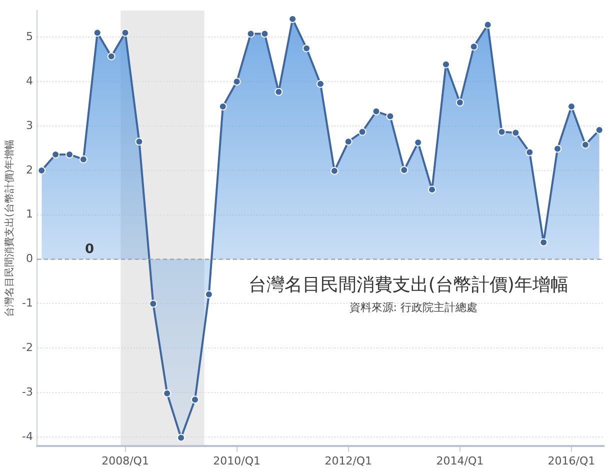  What do you see at coordinates (29, 125) in the screenshot?
I see `y-tick-label: 3` at bounding box center [29, 125].